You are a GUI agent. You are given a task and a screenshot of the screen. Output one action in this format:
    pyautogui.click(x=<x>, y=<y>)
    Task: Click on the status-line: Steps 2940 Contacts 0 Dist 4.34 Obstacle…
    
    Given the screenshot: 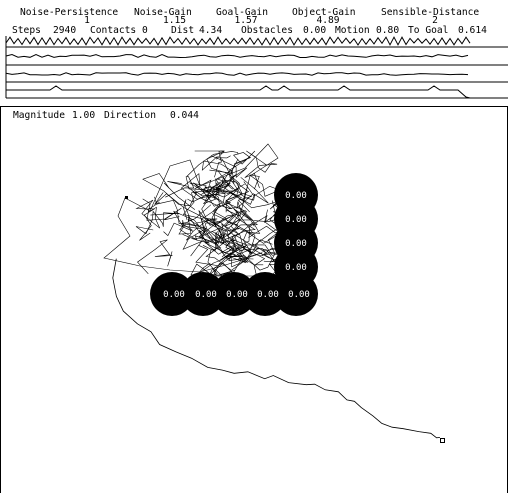 What is the action you would take?
    pyautogui.click(x=254, y=32)
    